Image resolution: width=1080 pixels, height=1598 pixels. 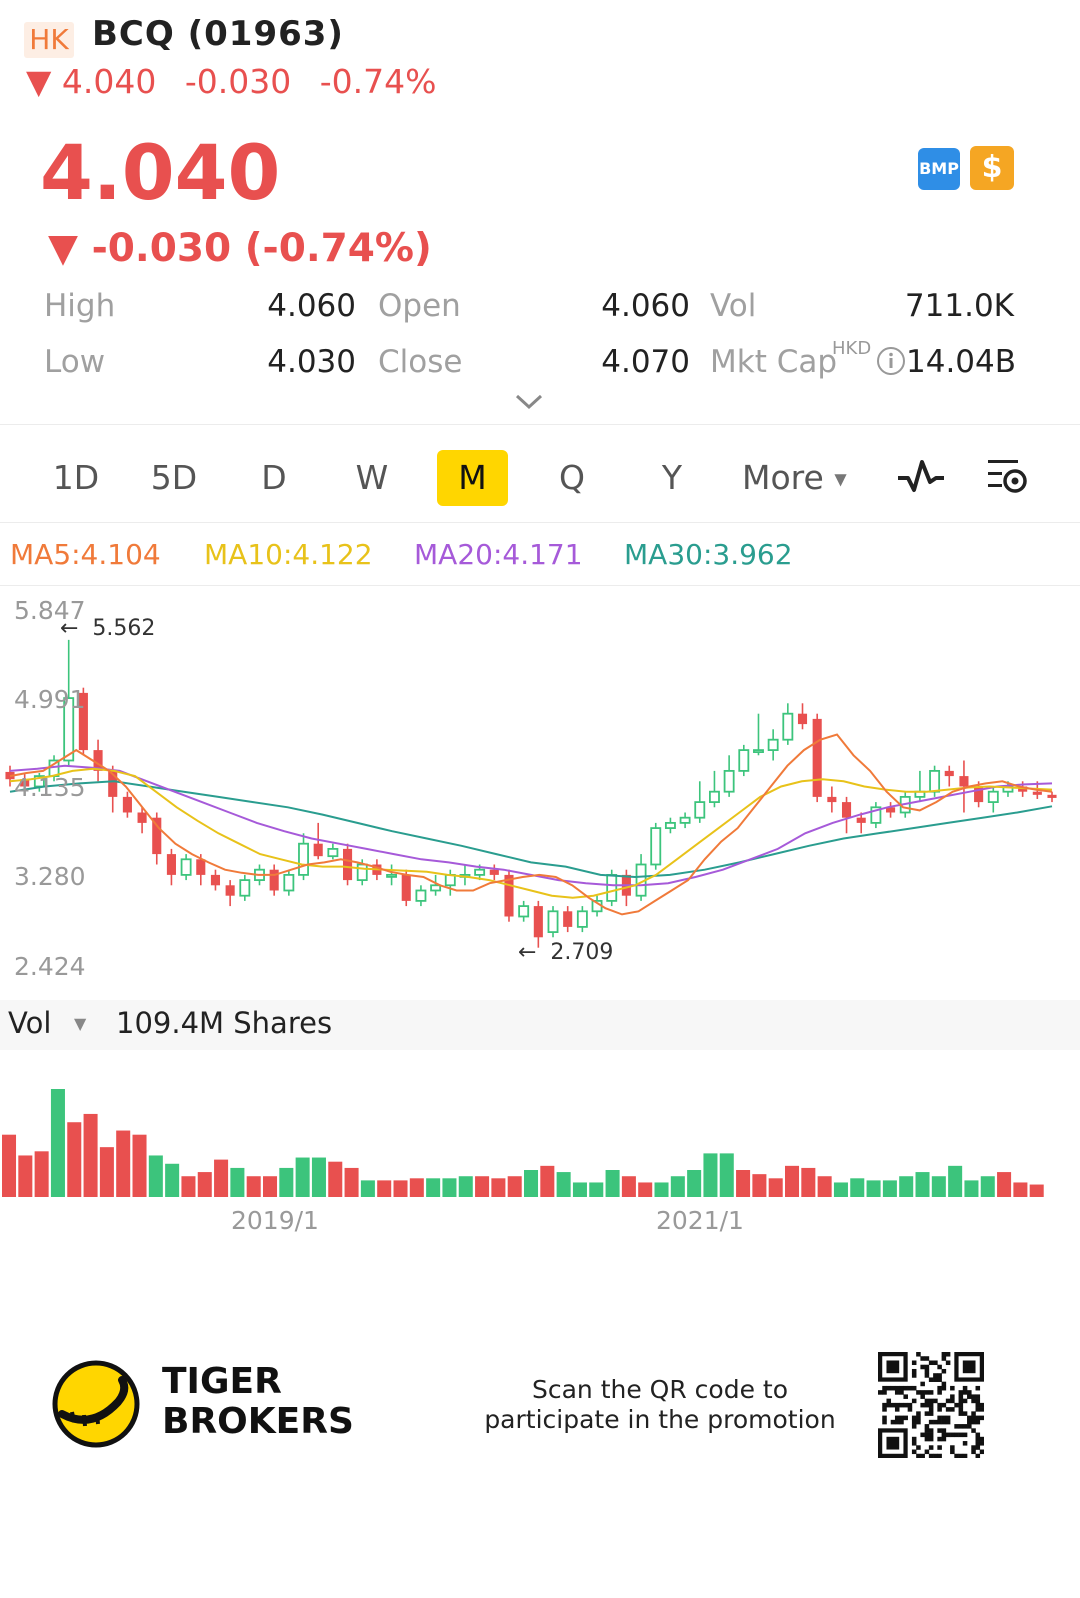 What do you see at coordinates (540, 585) in the screenshot?
I see `divider` at bounding box center [540, 585].